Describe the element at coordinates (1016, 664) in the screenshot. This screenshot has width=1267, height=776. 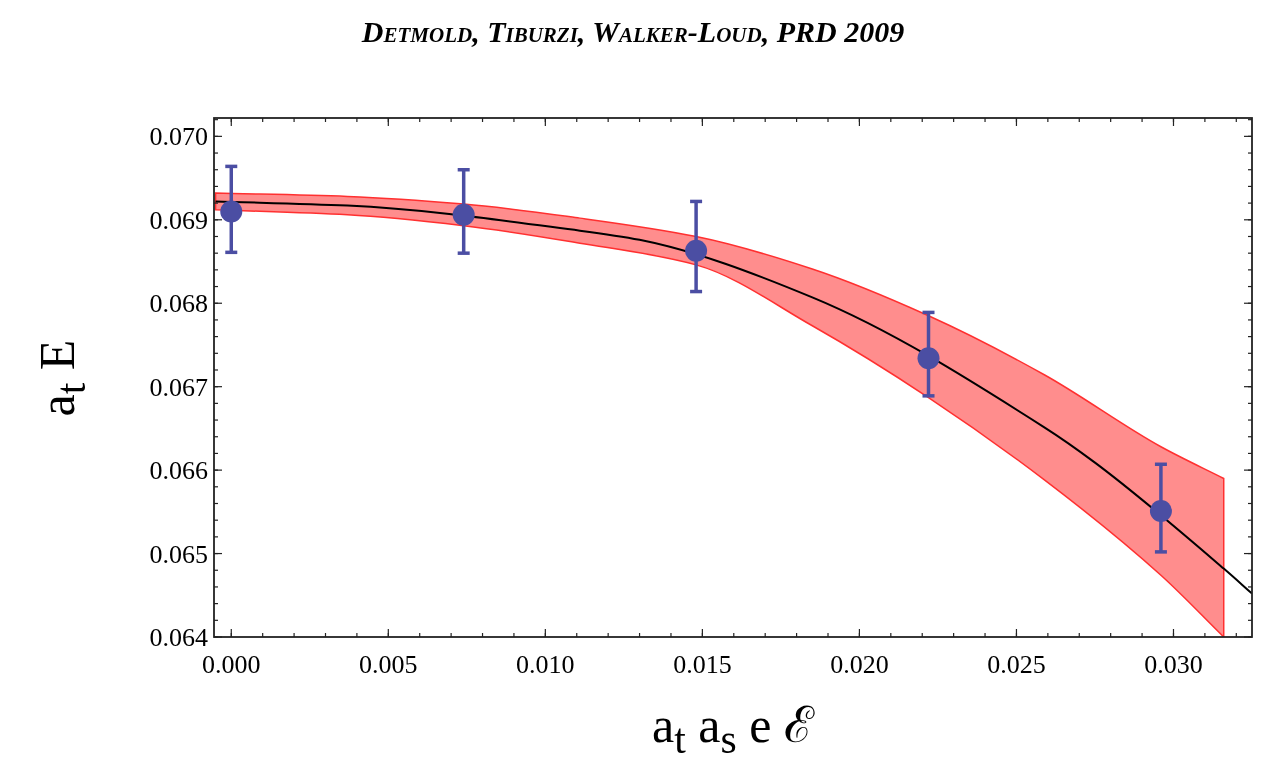
I see `x-tick-label: 0.025` at that location.